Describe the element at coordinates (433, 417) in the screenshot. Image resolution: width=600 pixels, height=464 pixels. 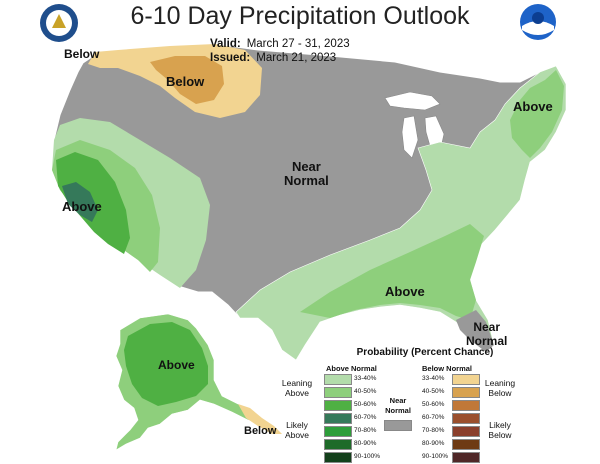
I see `legend-below-bin-label: 60-70%` at that location.